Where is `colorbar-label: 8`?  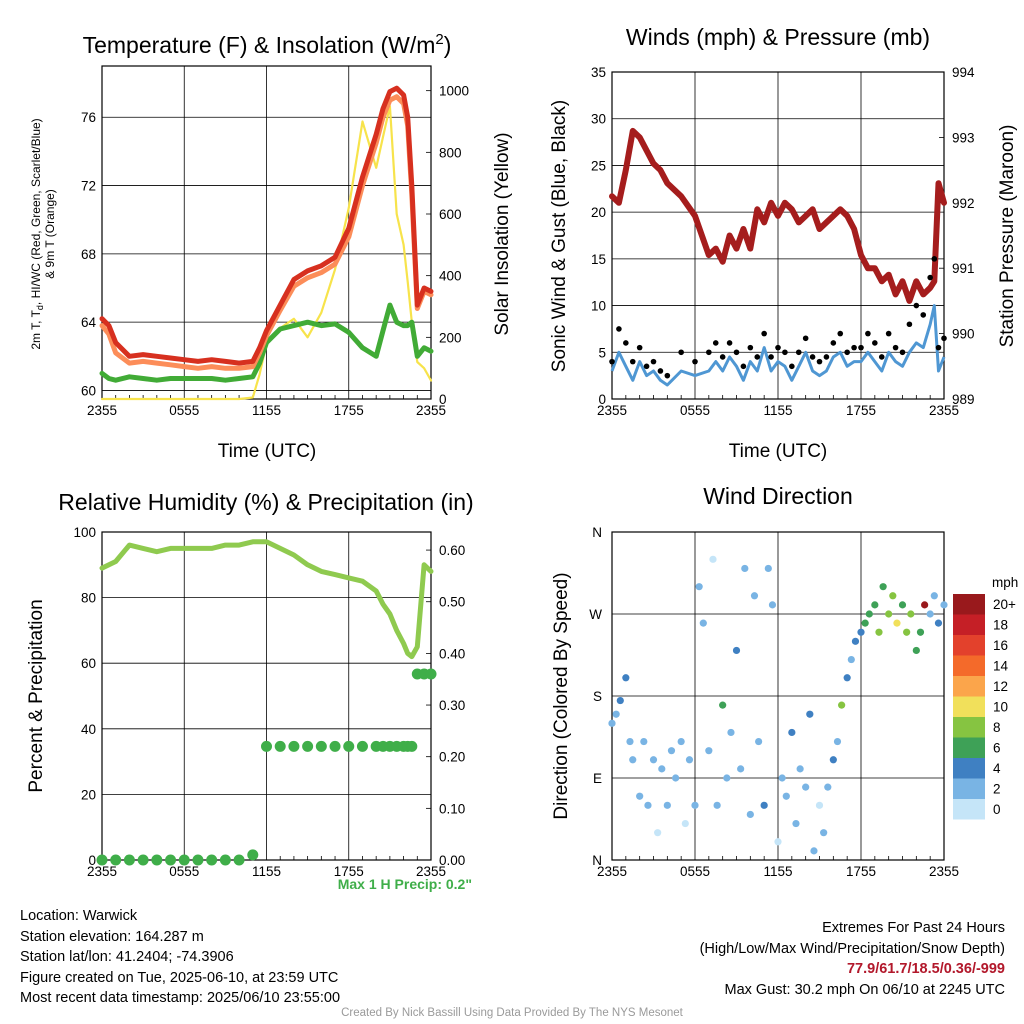
colorbar-label: 8 is located at coordinates (997, 727).